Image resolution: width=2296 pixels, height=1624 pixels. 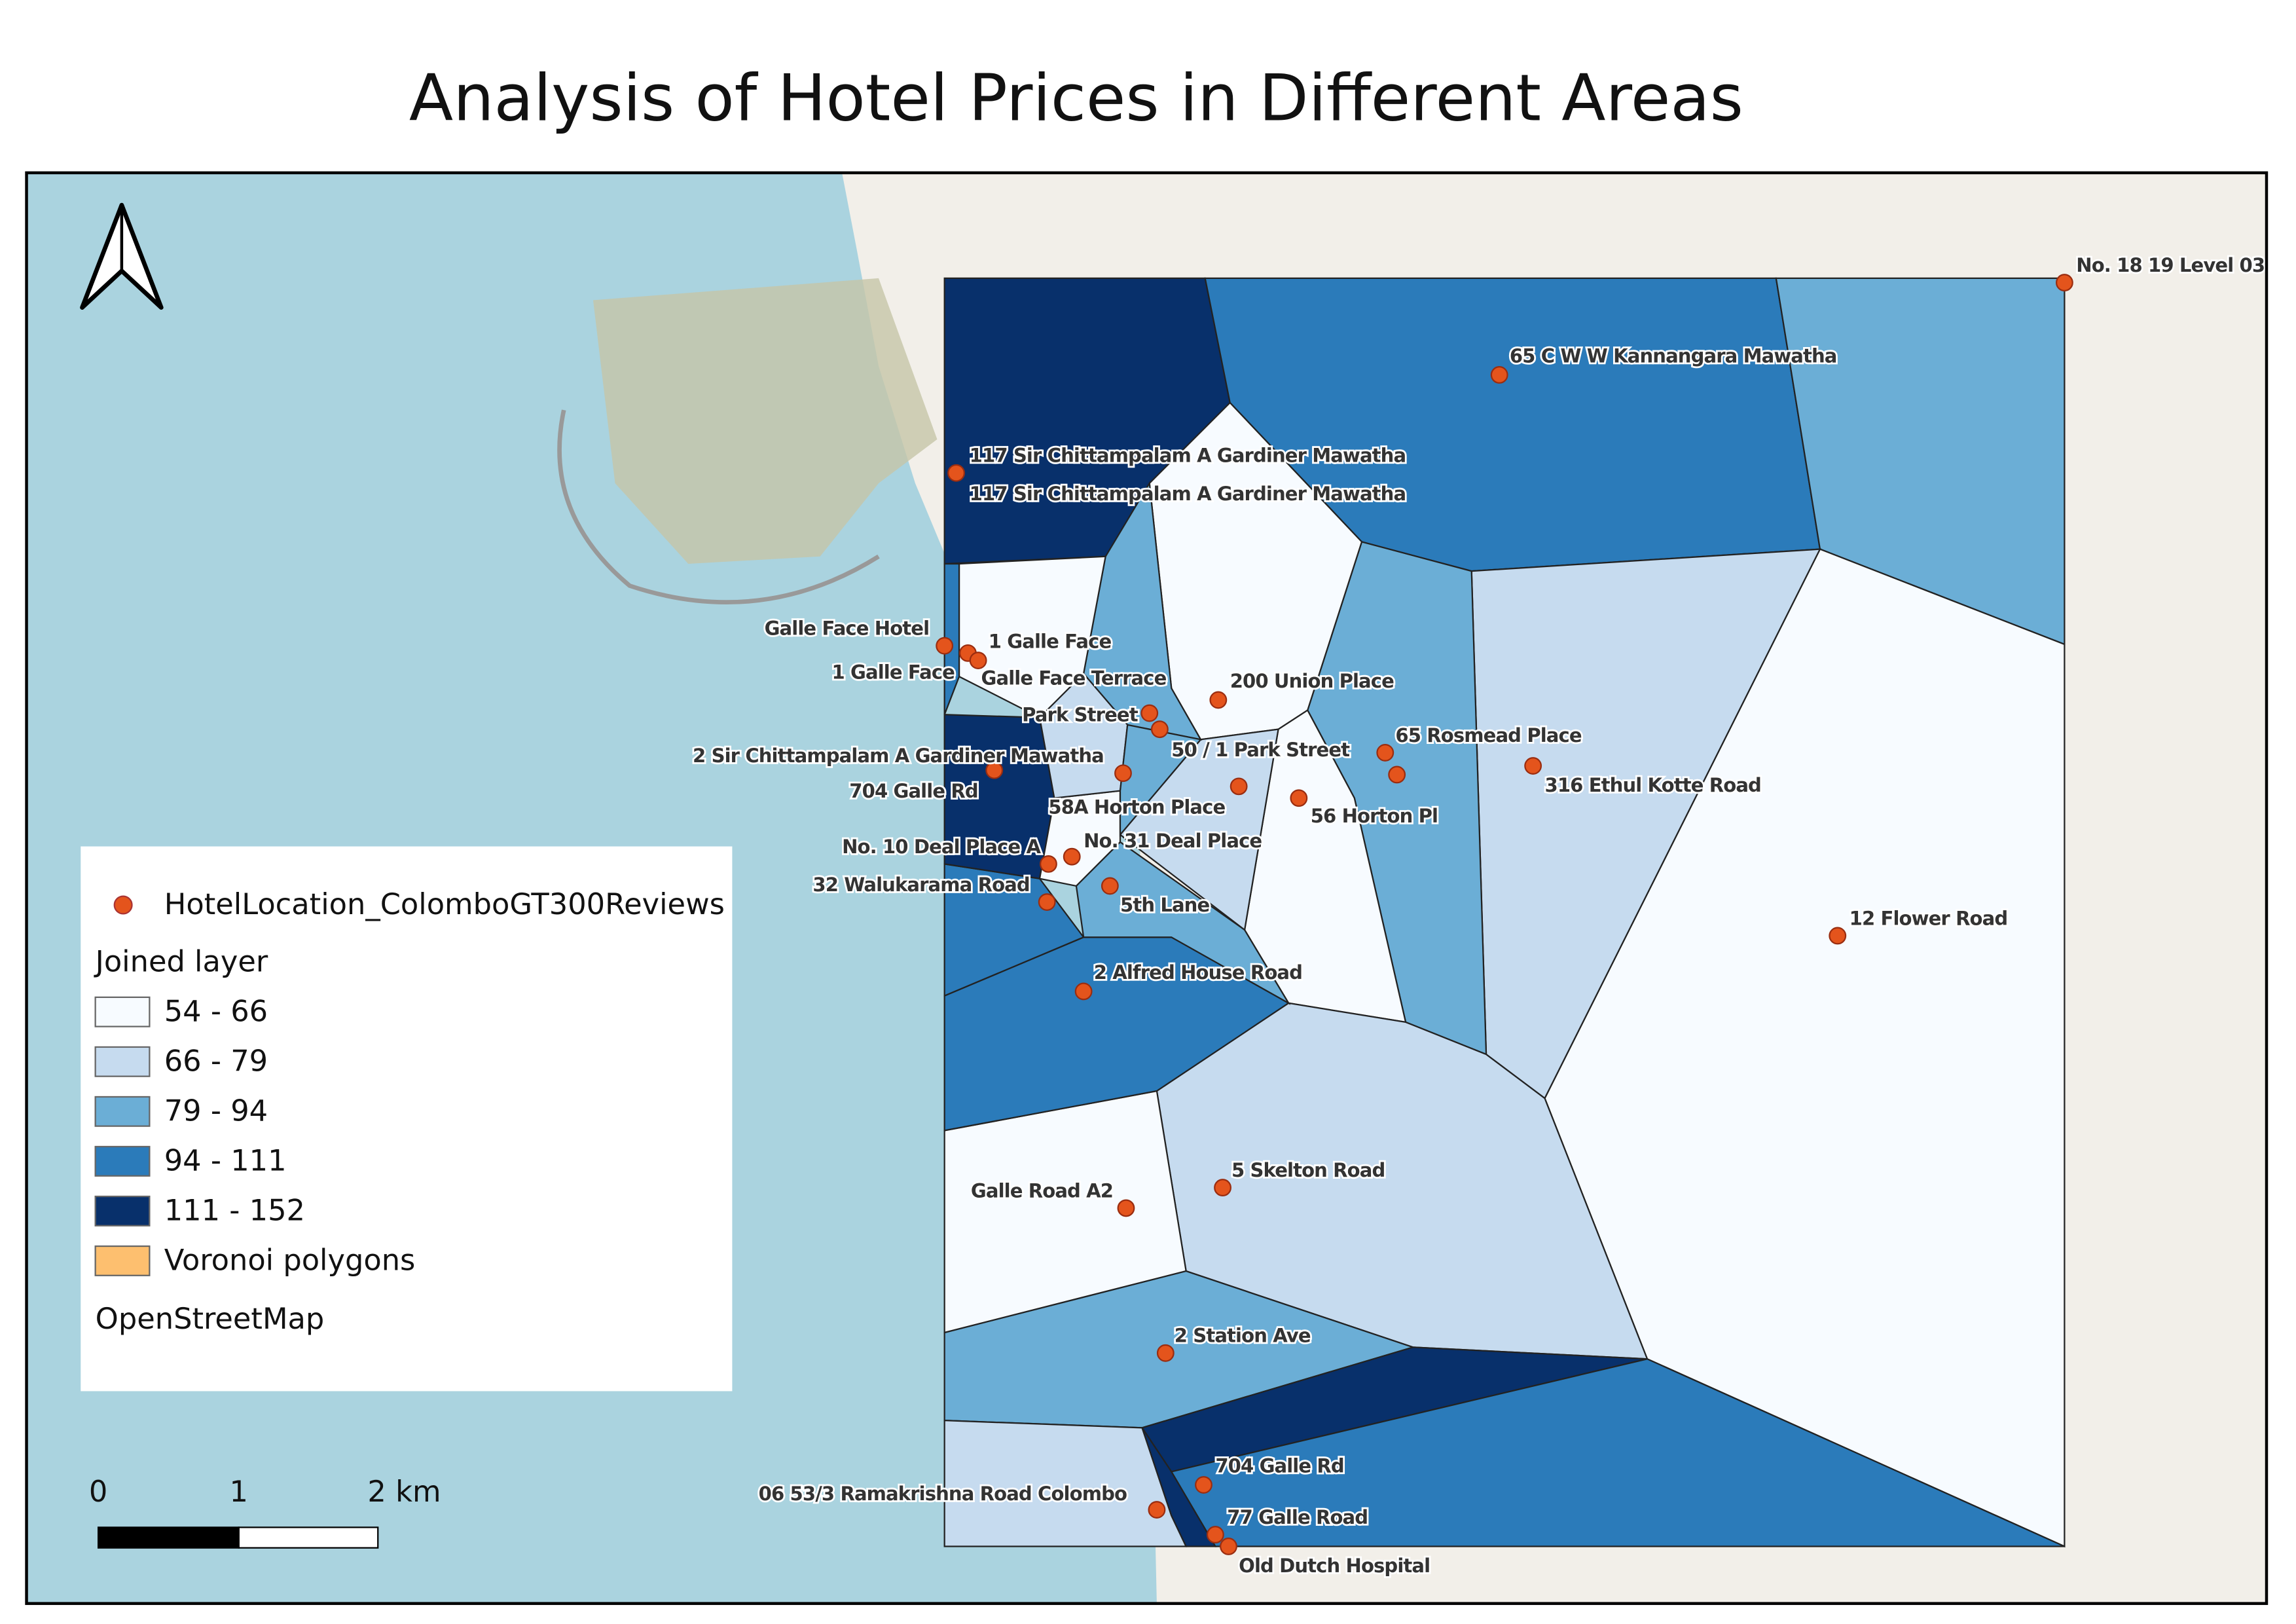 What do you see at coordinates (1374, 816) in the screenshot?
I see `hotel-label: 56 Horton Pl` at bounding box center [1374, 816].